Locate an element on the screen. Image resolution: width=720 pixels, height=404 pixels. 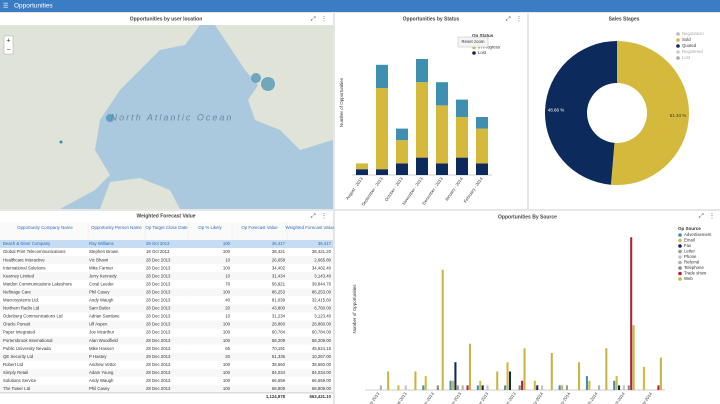
column-header: Opportunity Person Name is located at coordinates (116, 227).